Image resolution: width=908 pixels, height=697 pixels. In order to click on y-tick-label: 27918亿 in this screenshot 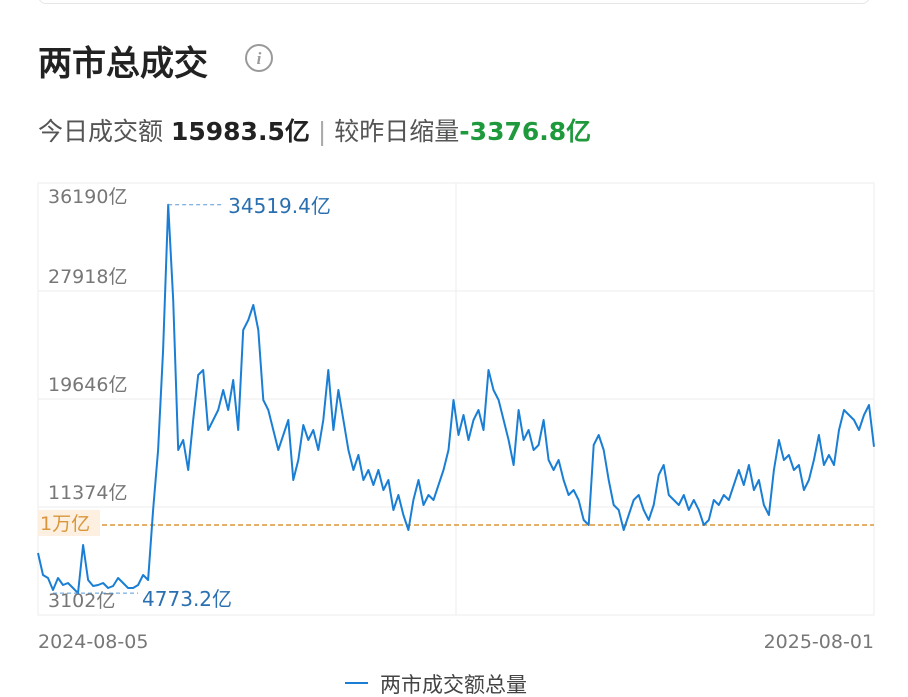, I will do `click(87, 277)`.